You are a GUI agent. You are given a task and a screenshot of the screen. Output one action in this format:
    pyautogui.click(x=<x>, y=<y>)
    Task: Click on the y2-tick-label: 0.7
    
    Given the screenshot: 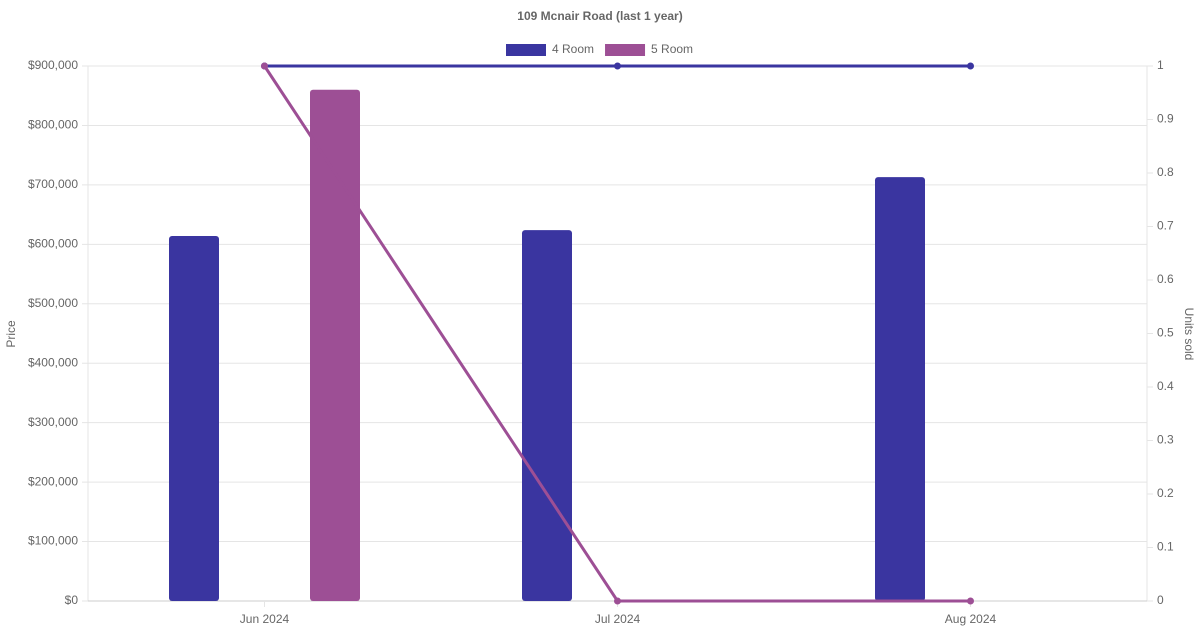 What is the action you would take?
    pyautogui.click(x=1165, y=226)
    